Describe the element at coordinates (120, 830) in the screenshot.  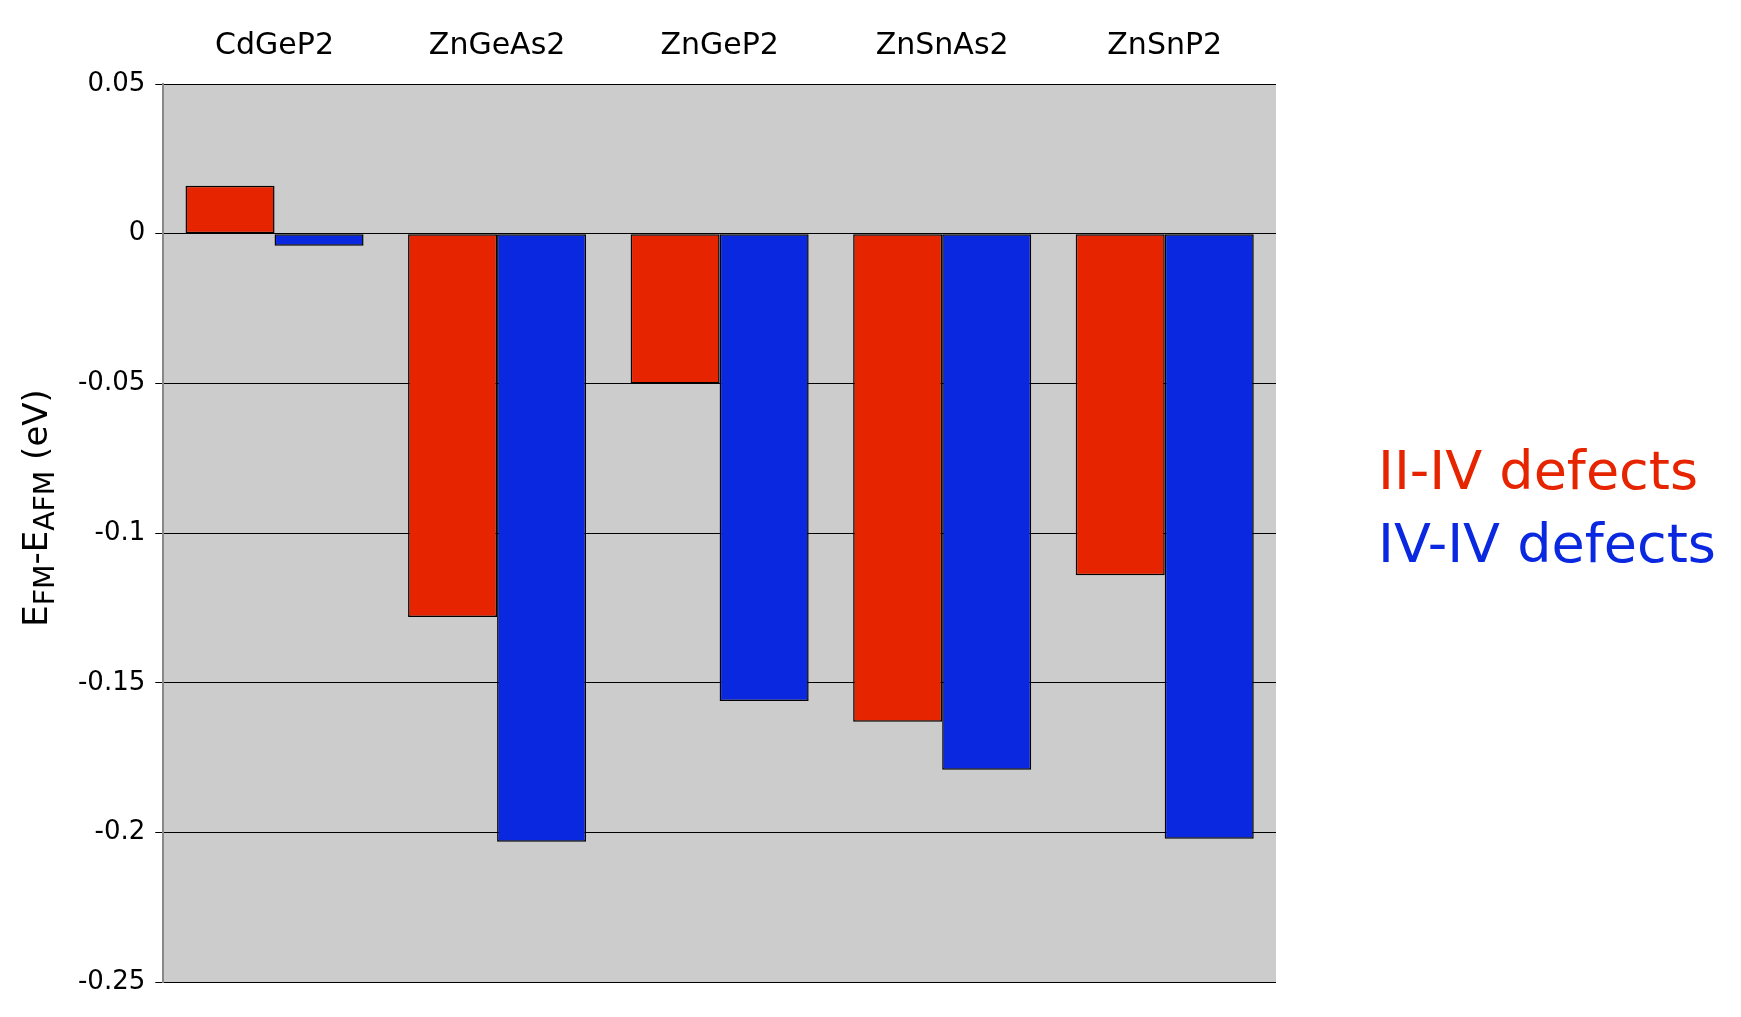
I see `y-tick-label: -0.2` at that location.